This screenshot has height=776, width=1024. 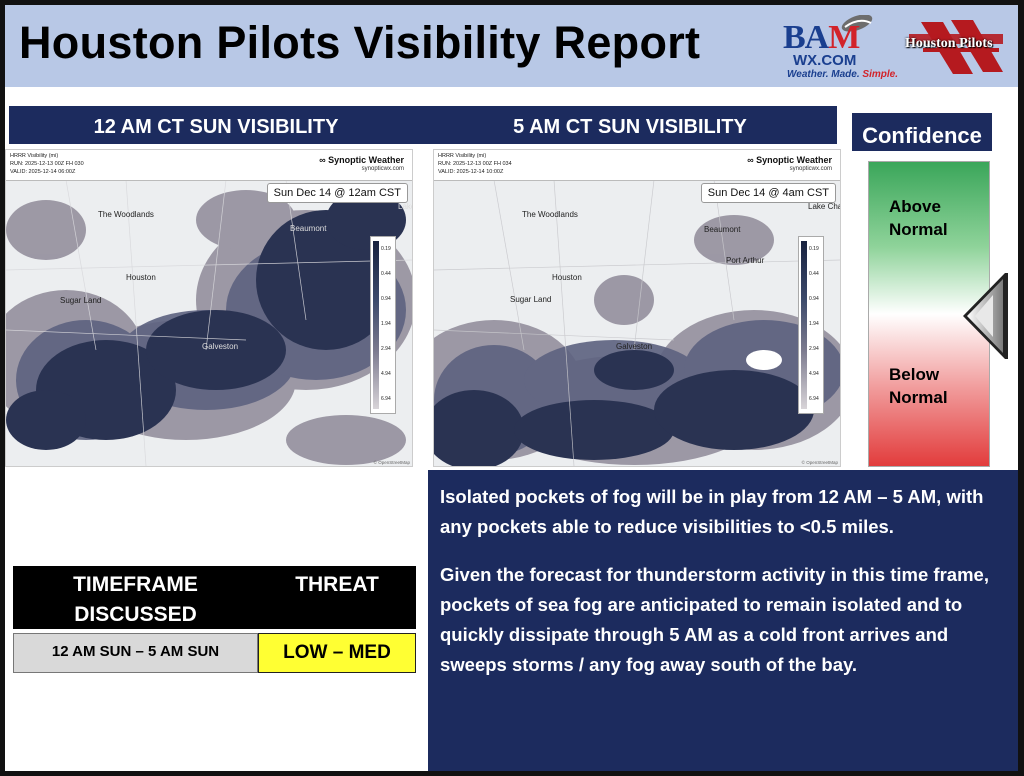 What do you see at coordinates (918, 229) in the screenshot?
I see `above-normal-word: Normal` at bounding box center [918, 229].